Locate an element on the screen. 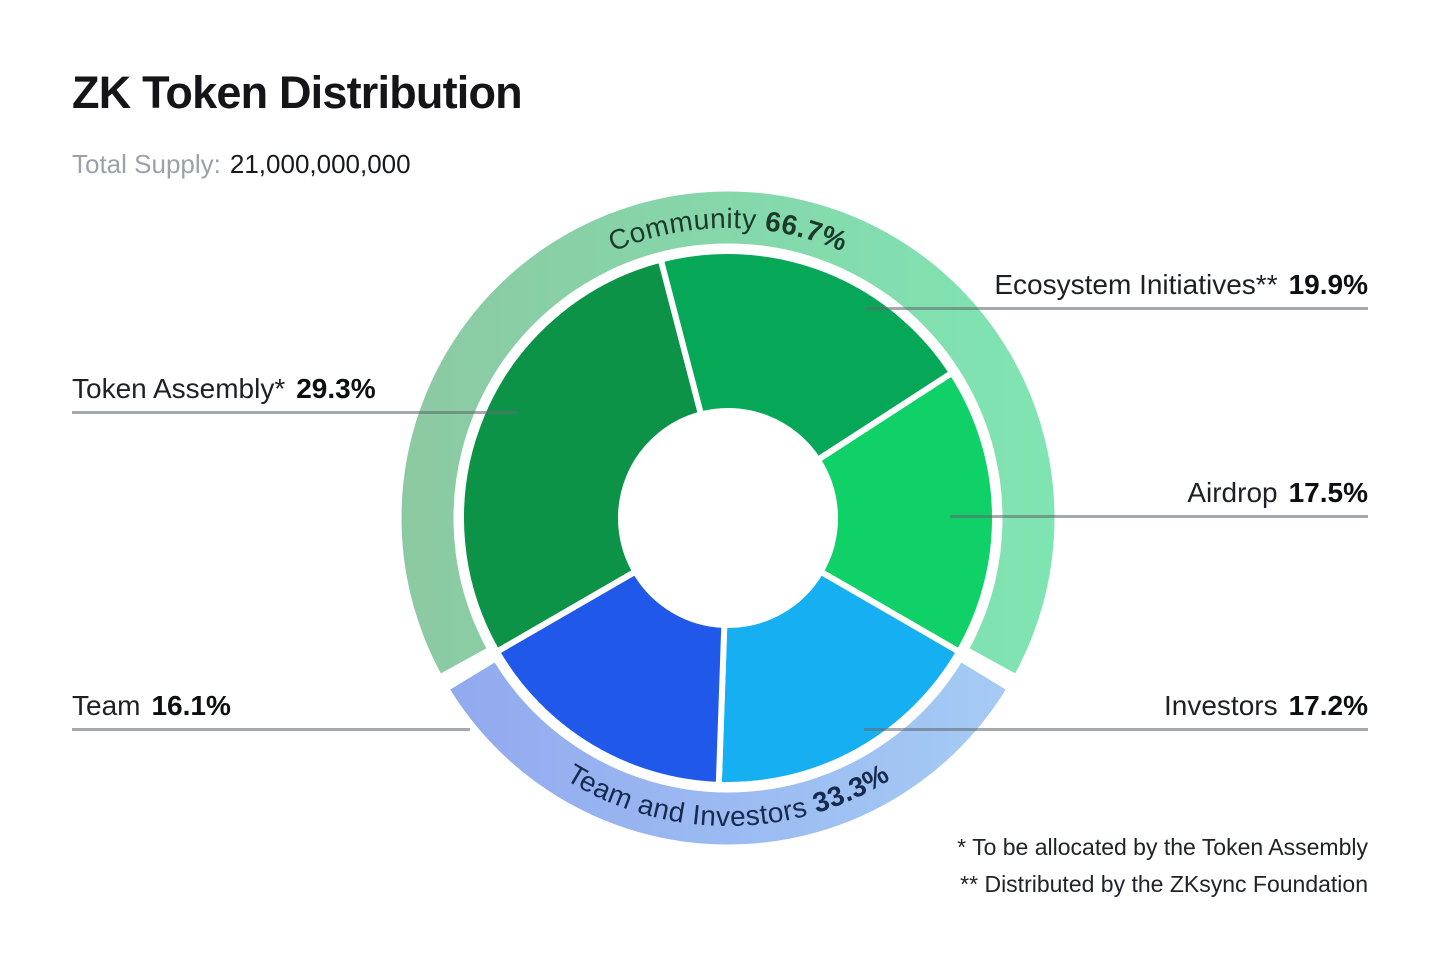  label-ecosystem-name: Ecosystem Initiatives** is located at coordinates (1136, 284).